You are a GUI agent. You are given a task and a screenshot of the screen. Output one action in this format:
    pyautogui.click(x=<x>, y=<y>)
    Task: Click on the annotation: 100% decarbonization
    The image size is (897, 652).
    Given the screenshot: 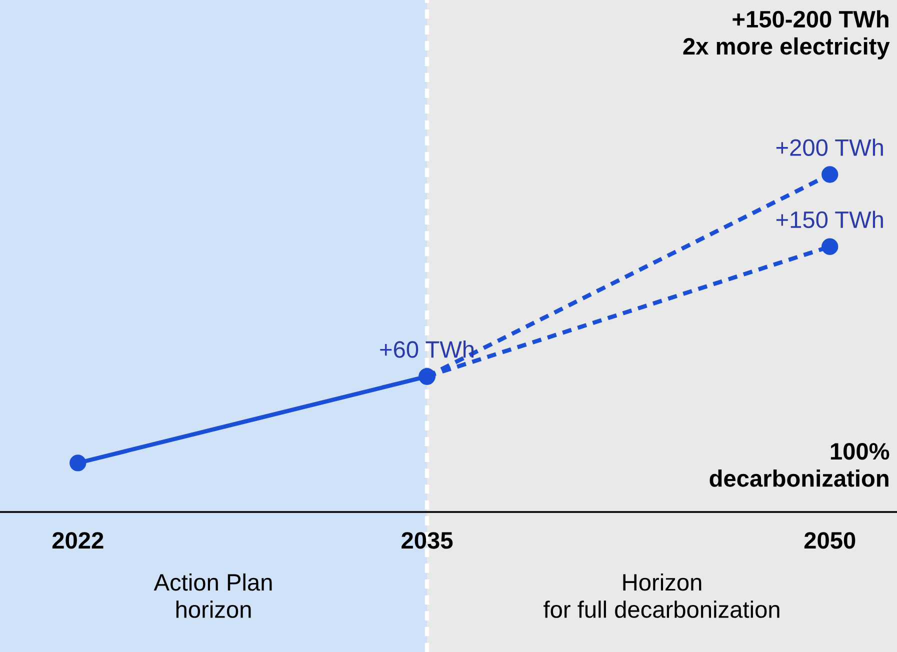 What is the action you would take?
    pyautogui.click(x=800, y=464)
    